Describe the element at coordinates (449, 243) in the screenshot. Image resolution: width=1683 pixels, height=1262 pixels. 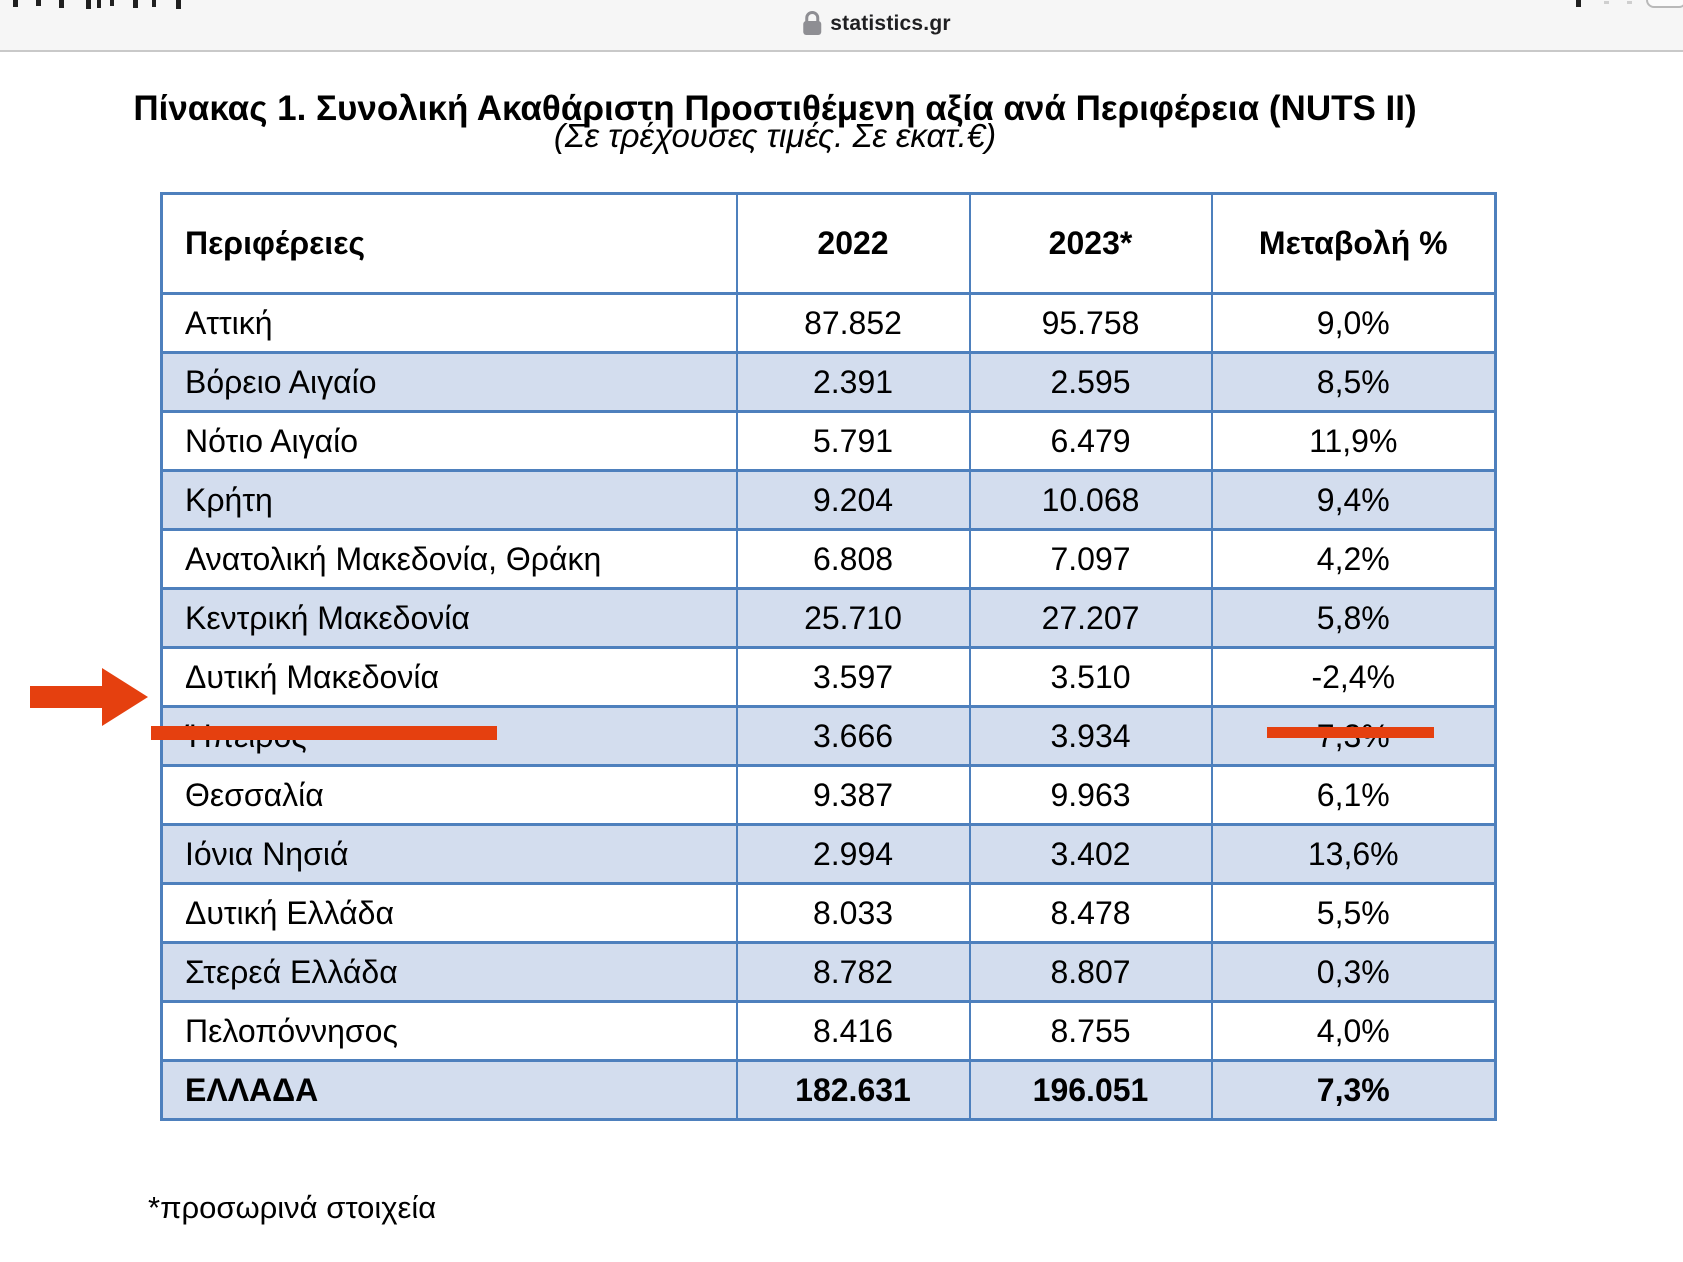
I see `column-header-regions: Περιφέρειες` at that location.